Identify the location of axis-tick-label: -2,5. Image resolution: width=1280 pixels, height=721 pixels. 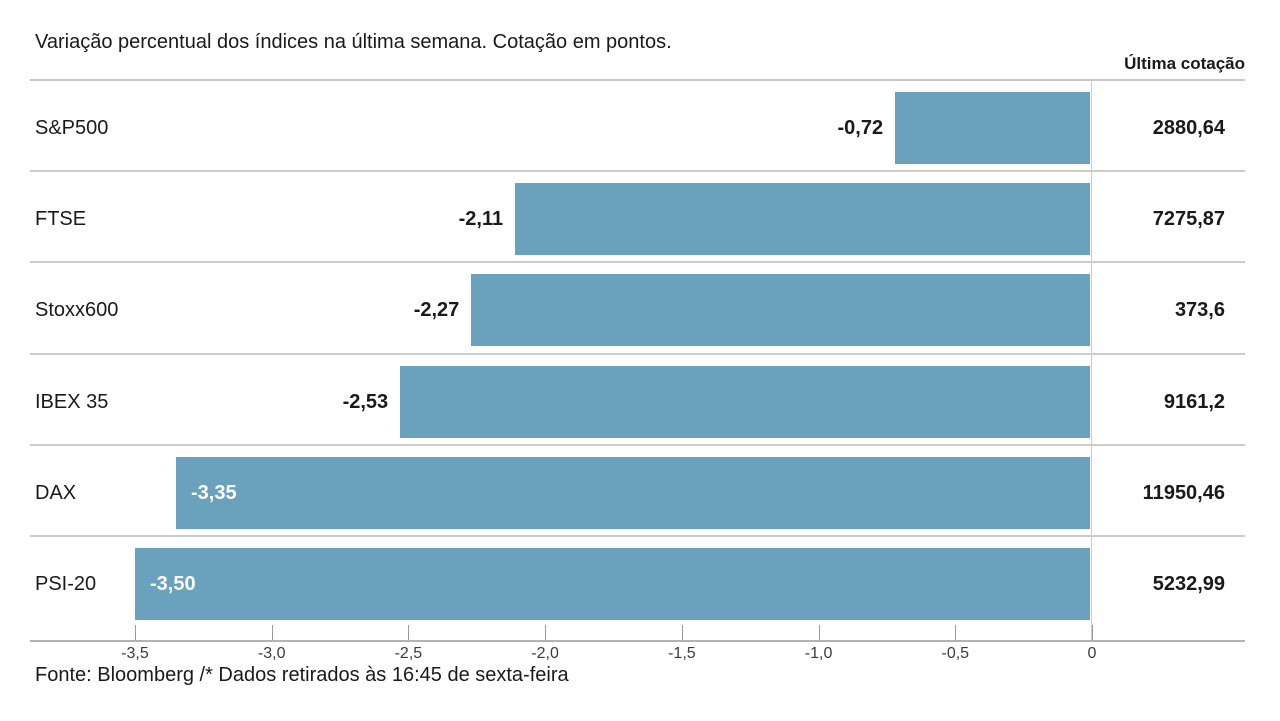
(408, 653).